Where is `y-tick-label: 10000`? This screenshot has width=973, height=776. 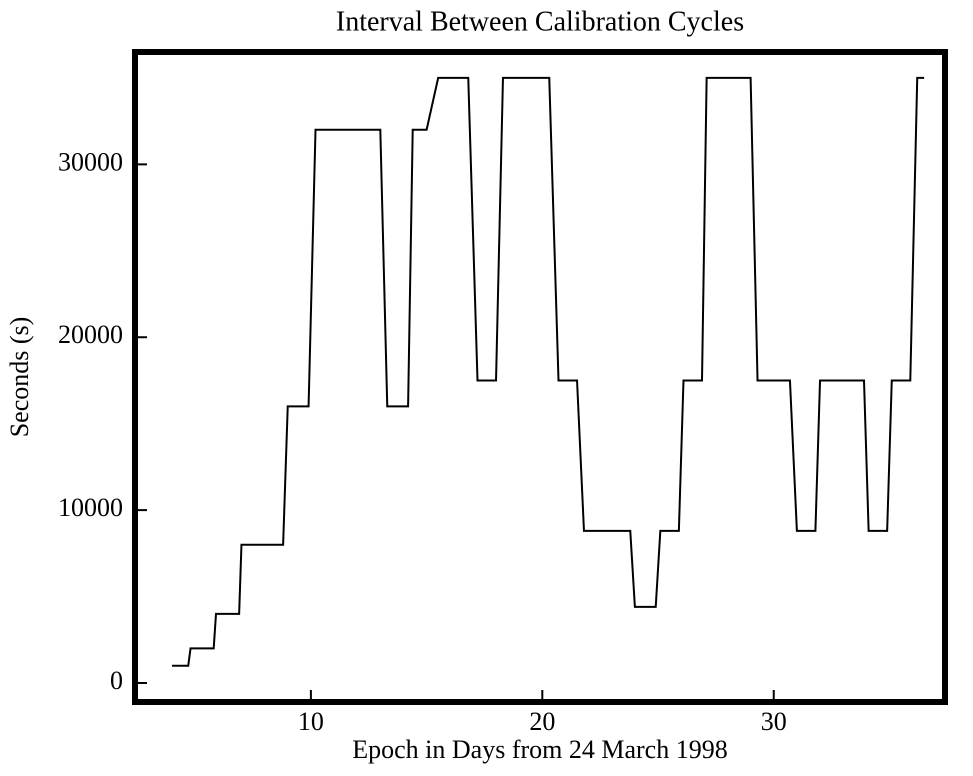
y-tick-label: 10000 is located at coordinates (90, 507).